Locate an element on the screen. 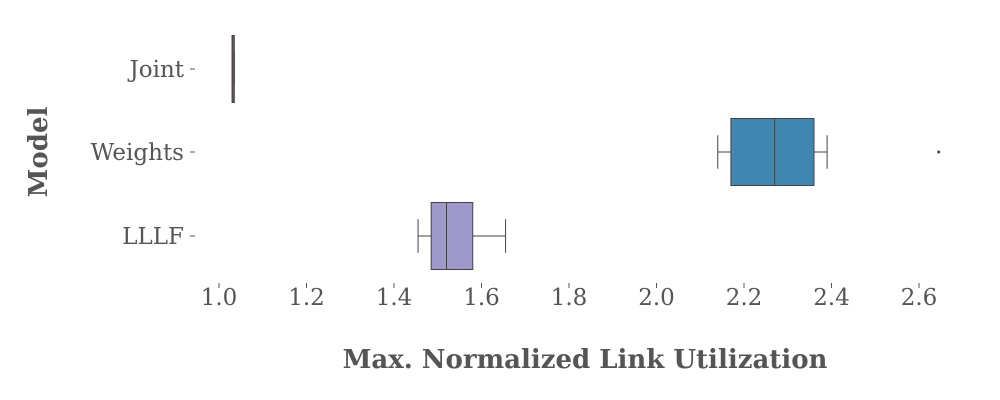  x-tick-label: 1.4 is located at coordinates (394, 298).